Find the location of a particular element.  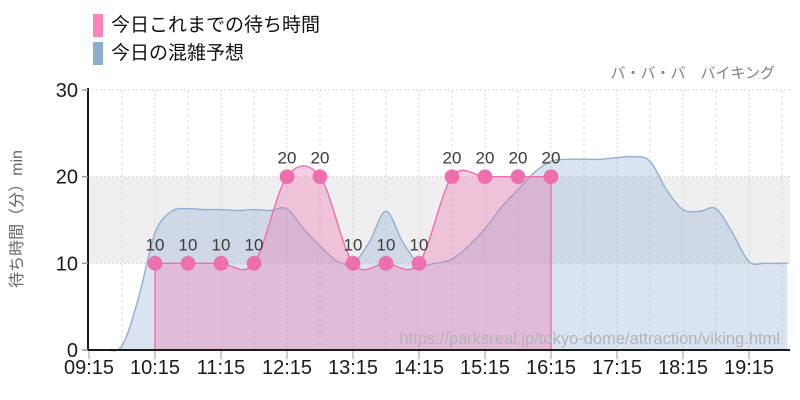

y-tick-label-30: 30 is located at coordinates (67, 91).